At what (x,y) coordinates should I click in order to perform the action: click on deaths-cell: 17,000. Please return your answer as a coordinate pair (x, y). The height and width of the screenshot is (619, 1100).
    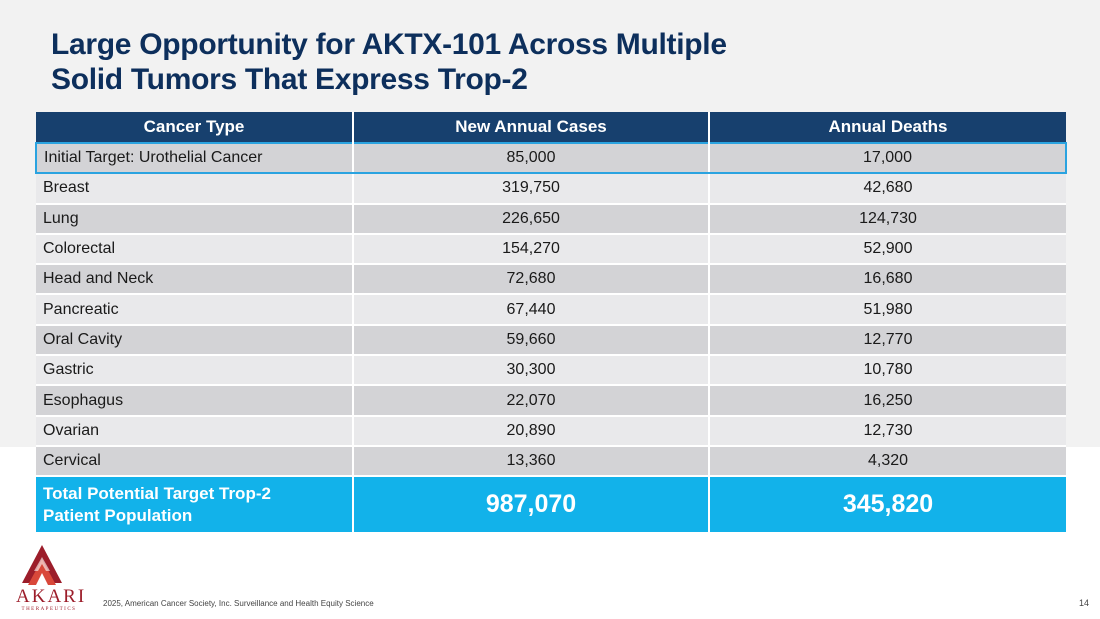
    Looking at the image, I should click on (888, 158).